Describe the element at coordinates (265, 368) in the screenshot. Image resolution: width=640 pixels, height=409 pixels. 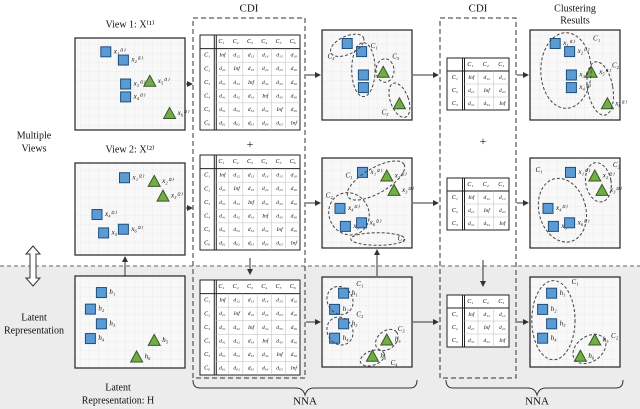
I see `matrix-cell: d₆₄` at that location.